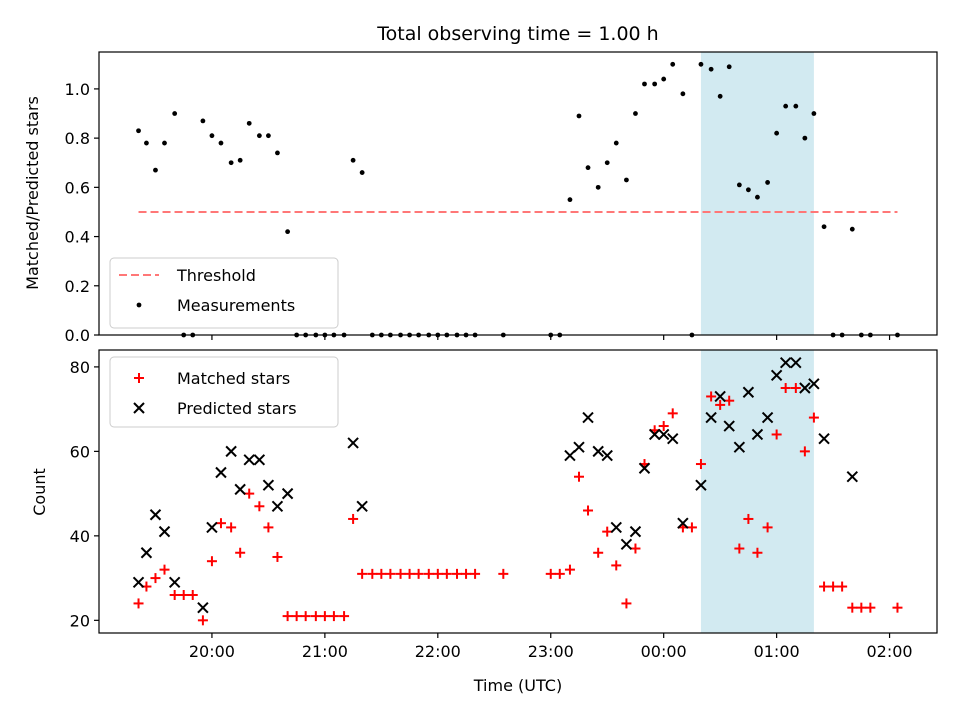 The height and width of the screenshot is (720, 960). I want to click on top-y-tick-label: 0.8, so click(77, 138).